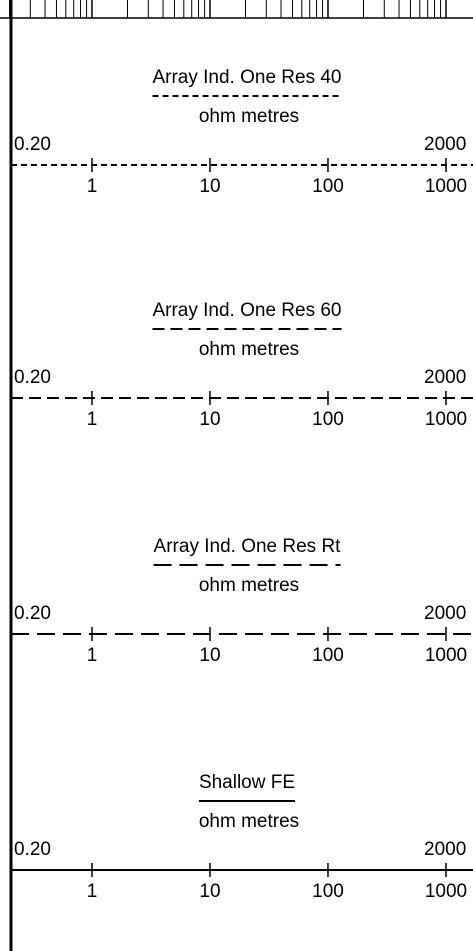 The height and width of the screenshot is (951, 473). What do you see at coordinates (248, 546) in the screenshot?
I see `track-title: Array Ind. One Res Rt` at bounding box center [248, 546].